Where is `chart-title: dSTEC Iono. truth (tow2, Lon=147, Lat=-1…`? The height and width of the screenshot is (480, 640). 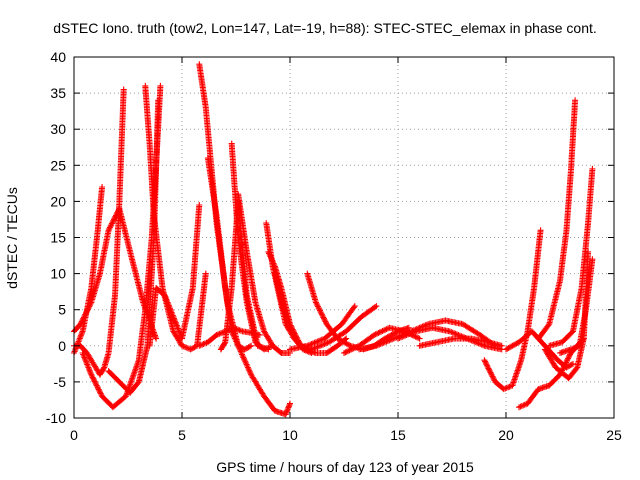
chart-title: dSTEC Iono. truth (tow2, Lon=147, Lat=-1… is located at coordinates (325, 28).